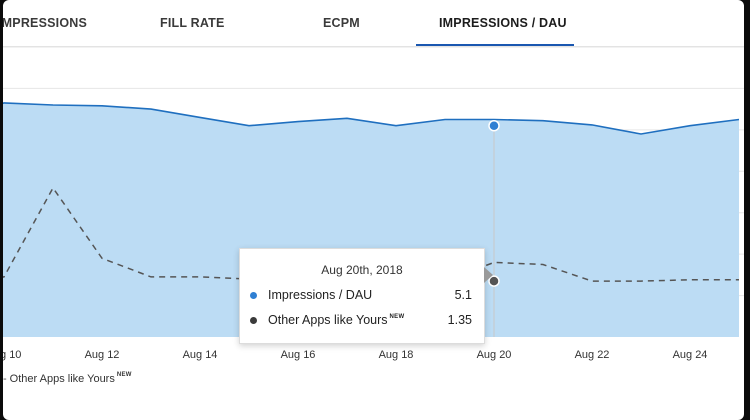  I want to click on x-tick-label: Aug 22, so click(592, 355).